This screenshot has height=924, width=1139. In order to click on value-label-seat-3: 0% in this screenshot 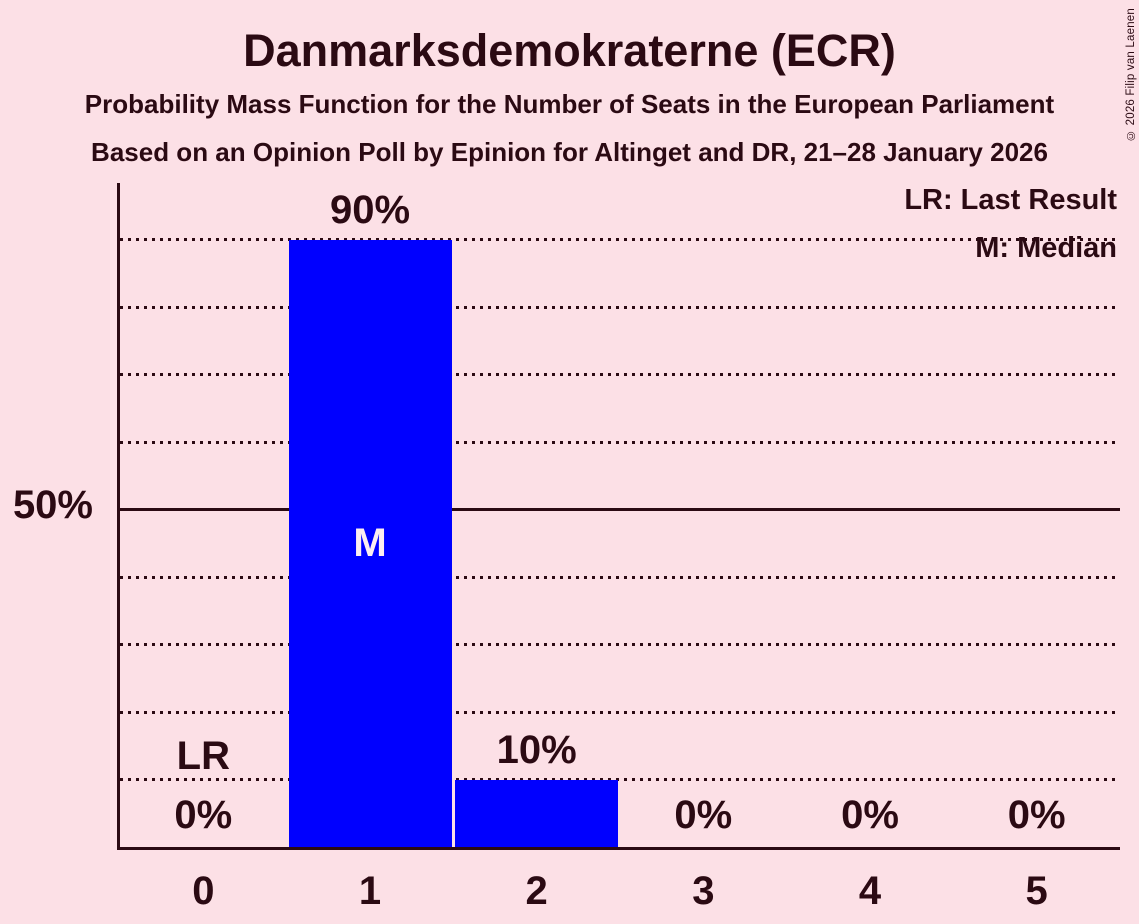, I will do `click(703, 815)`.